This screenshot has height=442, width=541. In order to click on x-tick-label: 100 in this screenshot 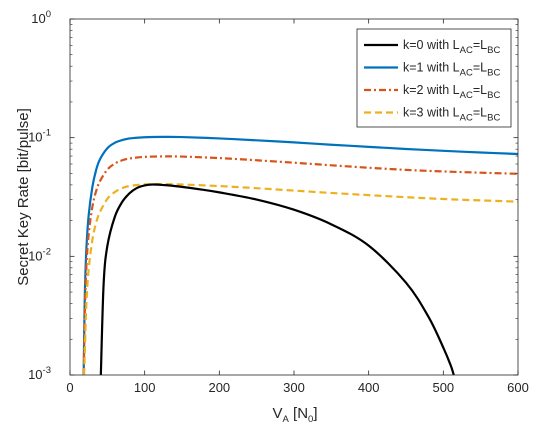, I will do `click(145, 387)`.